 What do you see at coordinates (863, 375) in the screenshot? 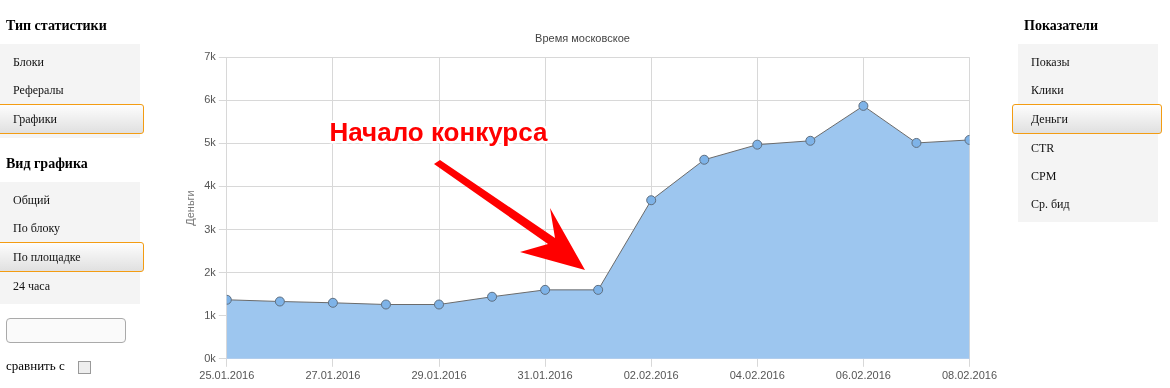
I see `x-tick-label: 06.02.2016` at bounding box center [863, 375].